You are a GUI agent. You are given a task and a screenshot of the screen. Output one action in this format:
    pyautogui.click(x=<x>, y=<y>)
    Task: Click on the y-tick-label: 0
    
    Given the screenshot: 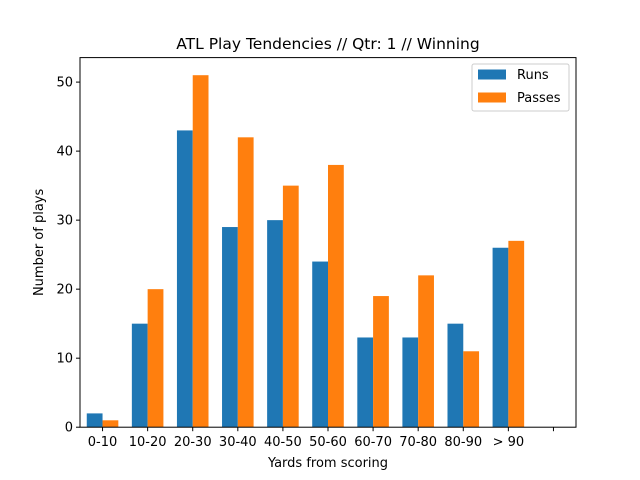 What is the action you would take?
    pyautogui.click(x=69, y=428)
    